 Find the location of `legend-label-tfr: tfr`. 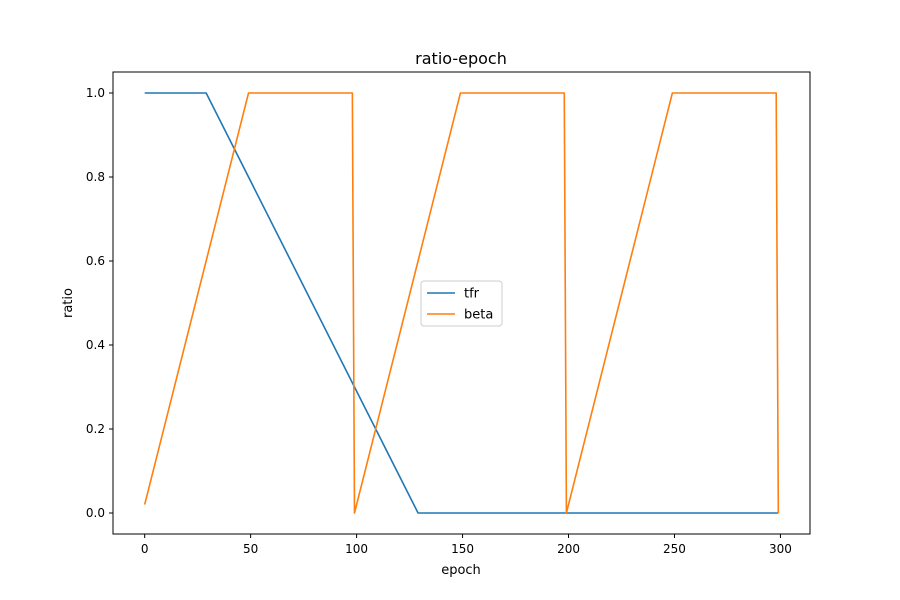

legend-label-tfr: tfr is located at coordinates (472, 294).